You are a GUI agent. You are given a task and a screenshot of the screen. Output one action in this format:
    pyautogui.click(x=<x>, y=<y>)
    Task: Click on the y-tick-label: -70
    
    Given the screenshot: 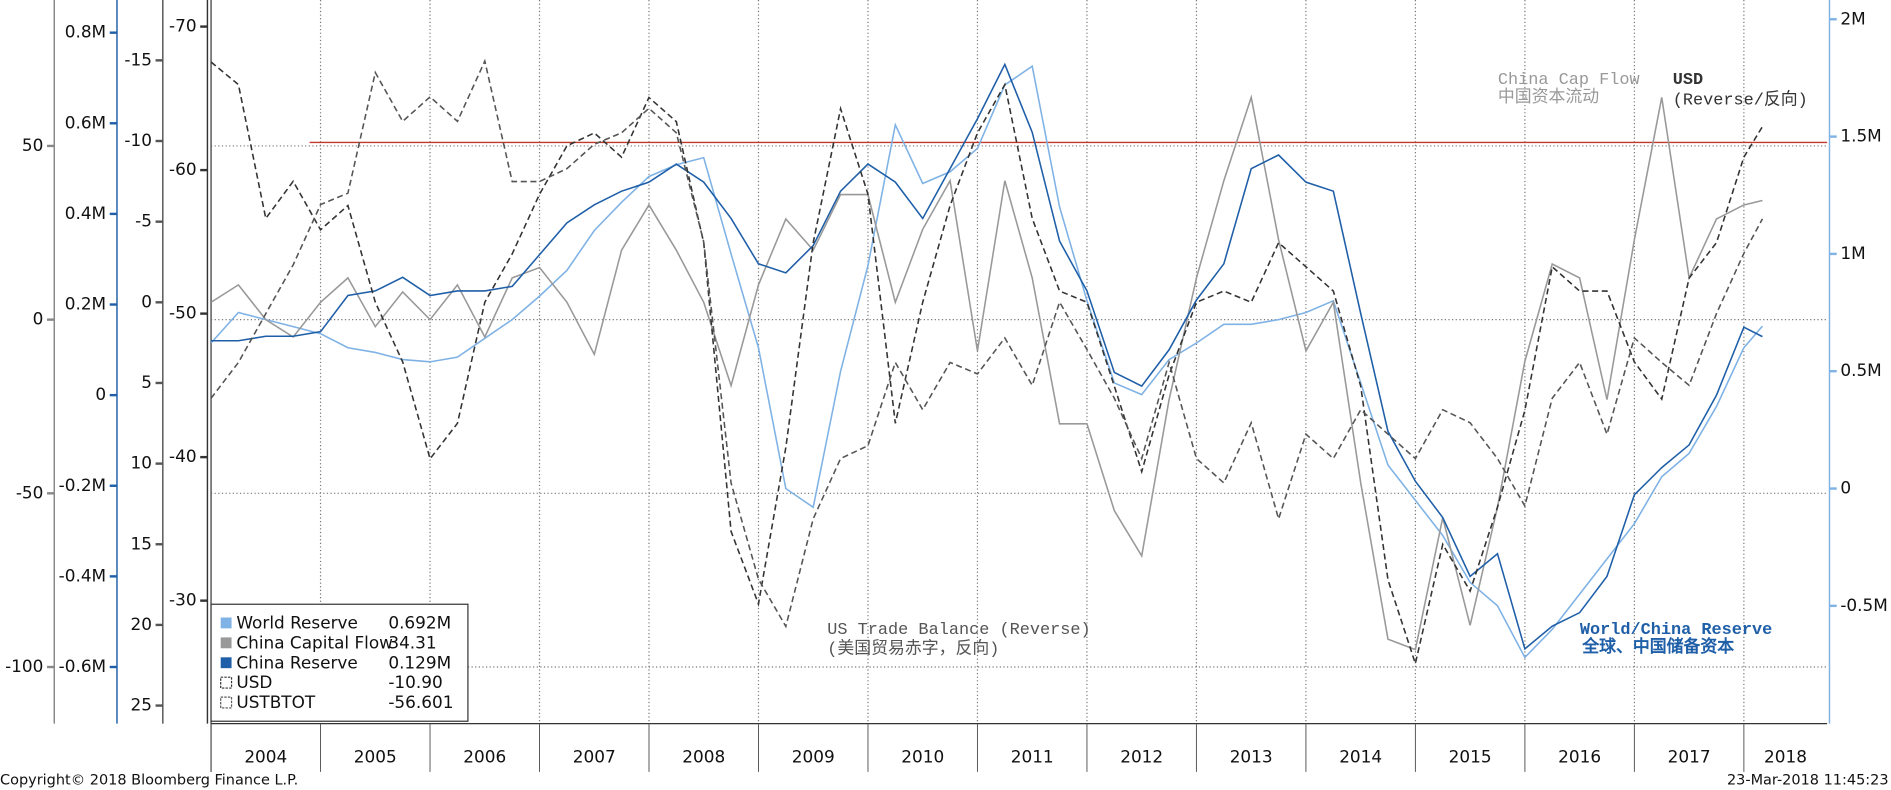 What is the action you would take?
    pyautogui.click(x=183, y=26)
    